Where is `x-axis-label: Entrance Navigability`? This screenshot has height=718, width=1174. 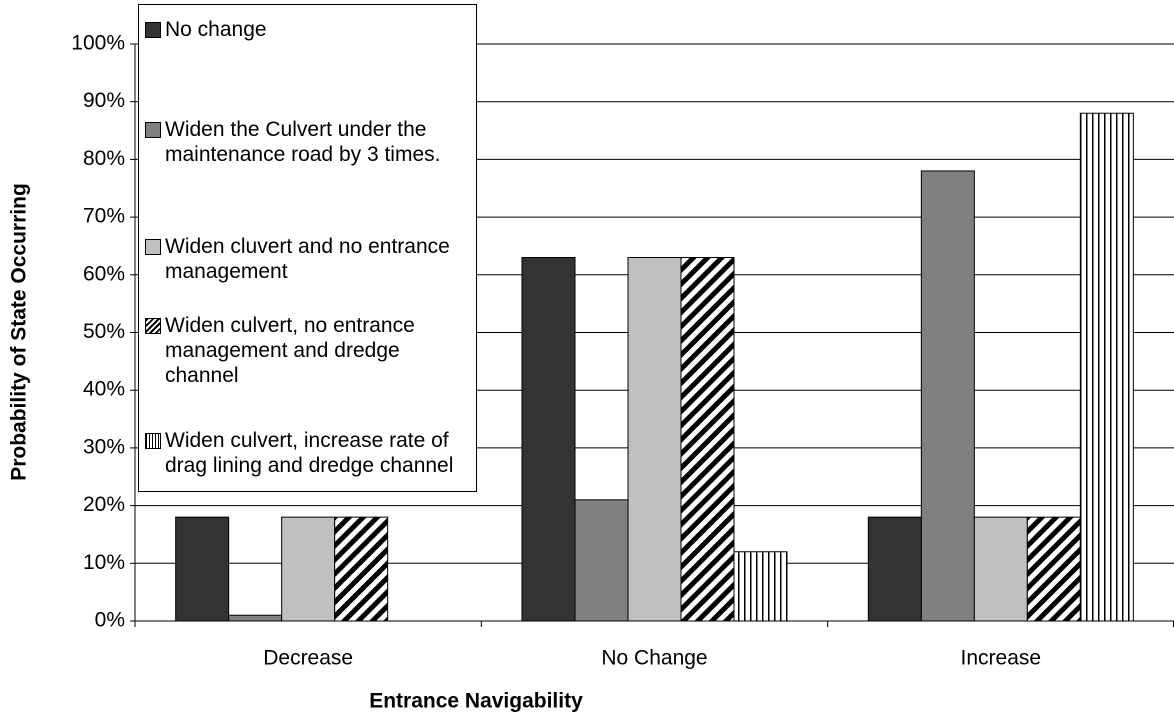 x-axis-label: Entrance Navigability is located at coordinates (476, 701).